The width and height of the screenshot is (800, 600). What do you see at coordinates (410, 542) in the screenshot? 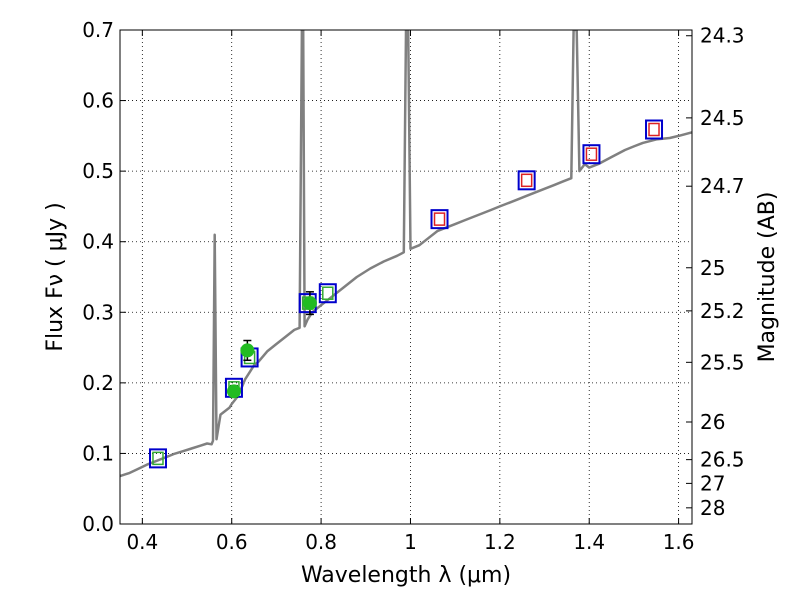
I see `x-tick-label: 1` at bounding box center [410, 542].